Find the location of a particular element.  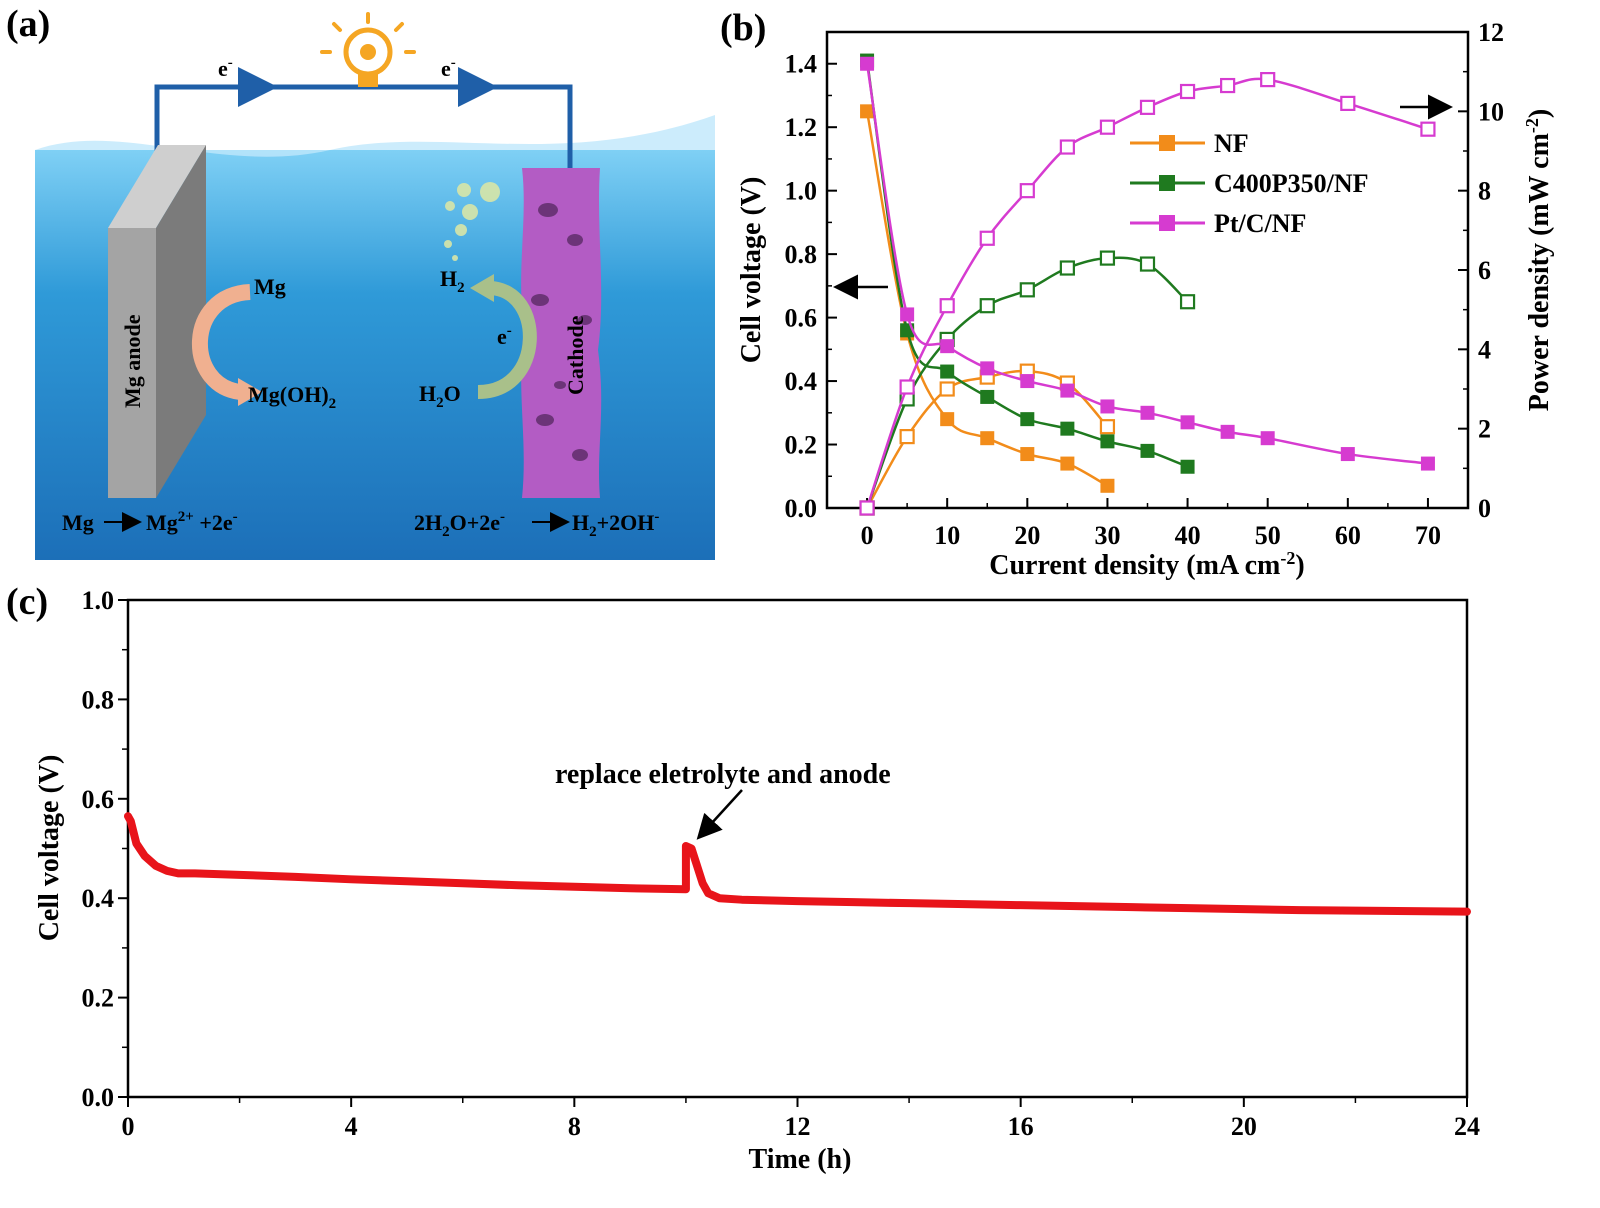

x-tick-label-b: 10 is located at coordinates (947, 535).